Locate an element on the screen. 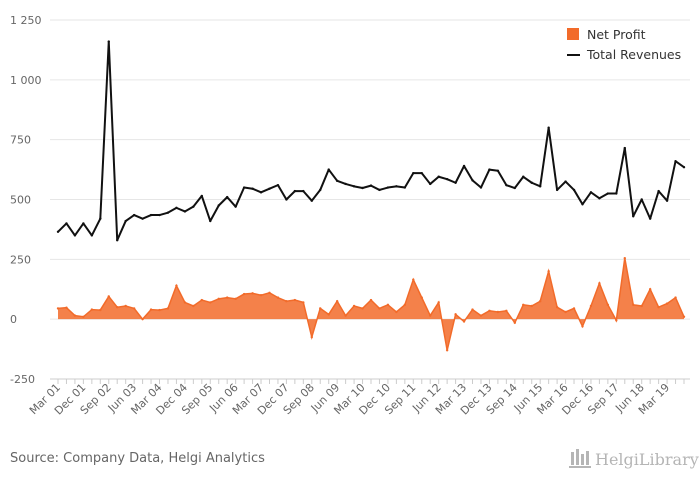 Image resolution: width=700 pixels, height=483 pixels. y-tick-label: 1 250 is located at coordinates (26, 20).